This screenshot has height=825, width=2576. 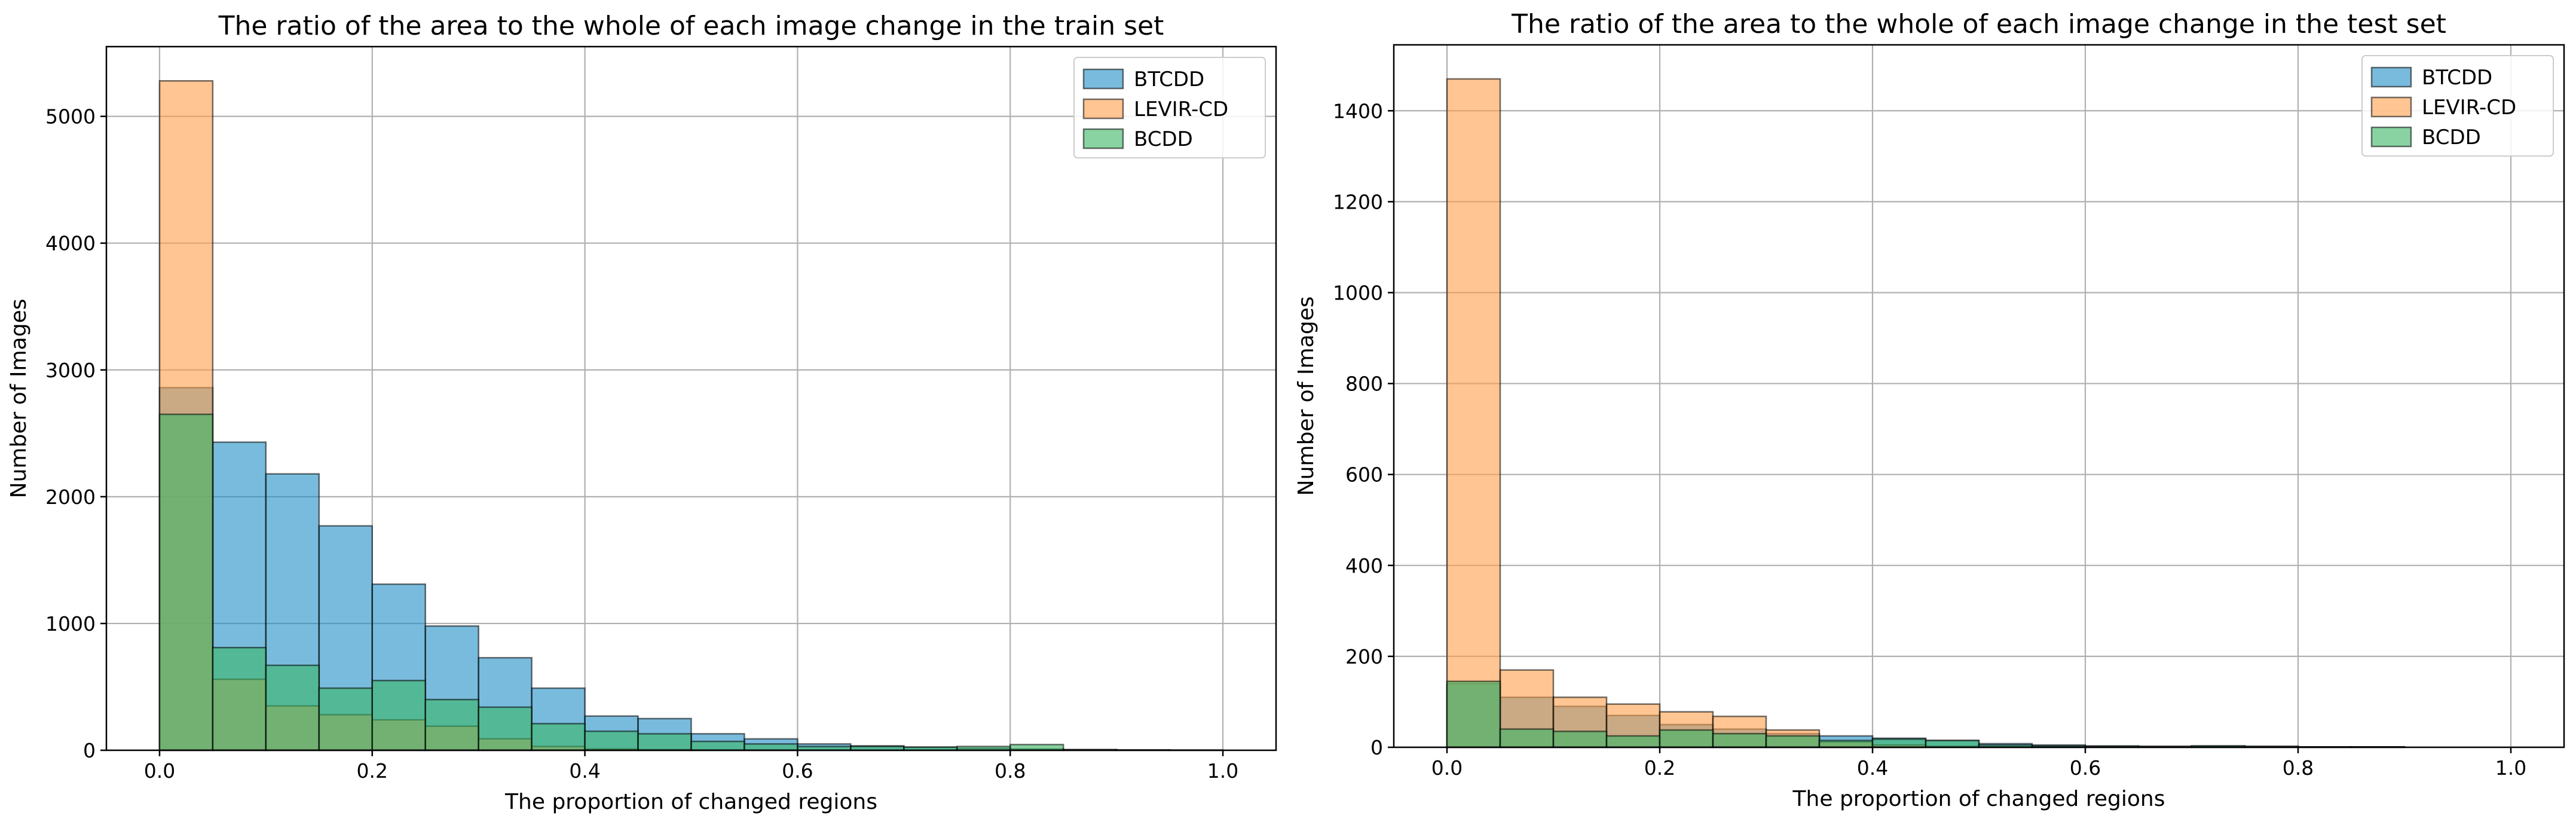 What do you see at coordinates (70, 117) in the screenshot?
I see `y-tick-label: 5000` at bounding box center [70, 117].